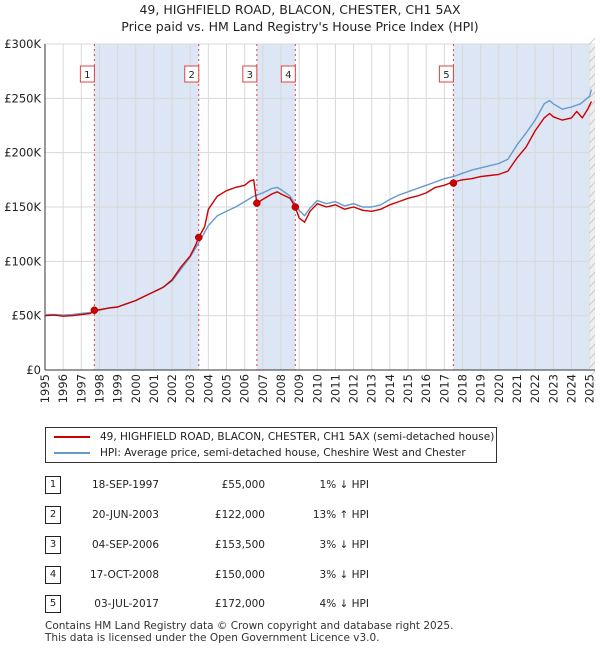 This screenshot has width=600, height=650. I want to click on transaction-price: £153,500, so click(239, 545).